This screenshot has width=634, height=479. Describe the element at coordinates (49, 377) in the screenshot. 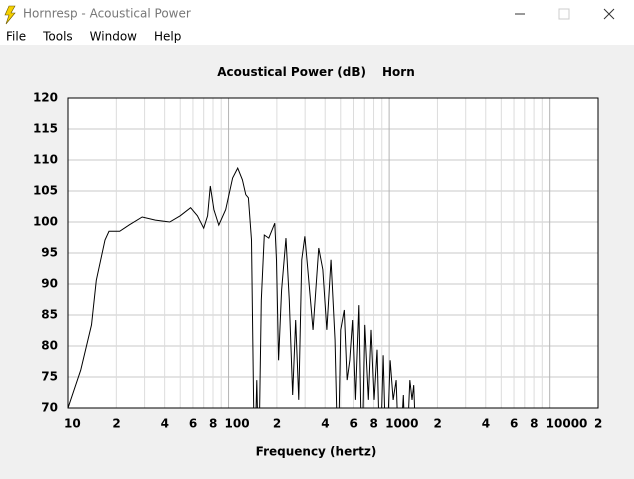

I see `y-tick-label: 75` at that location.